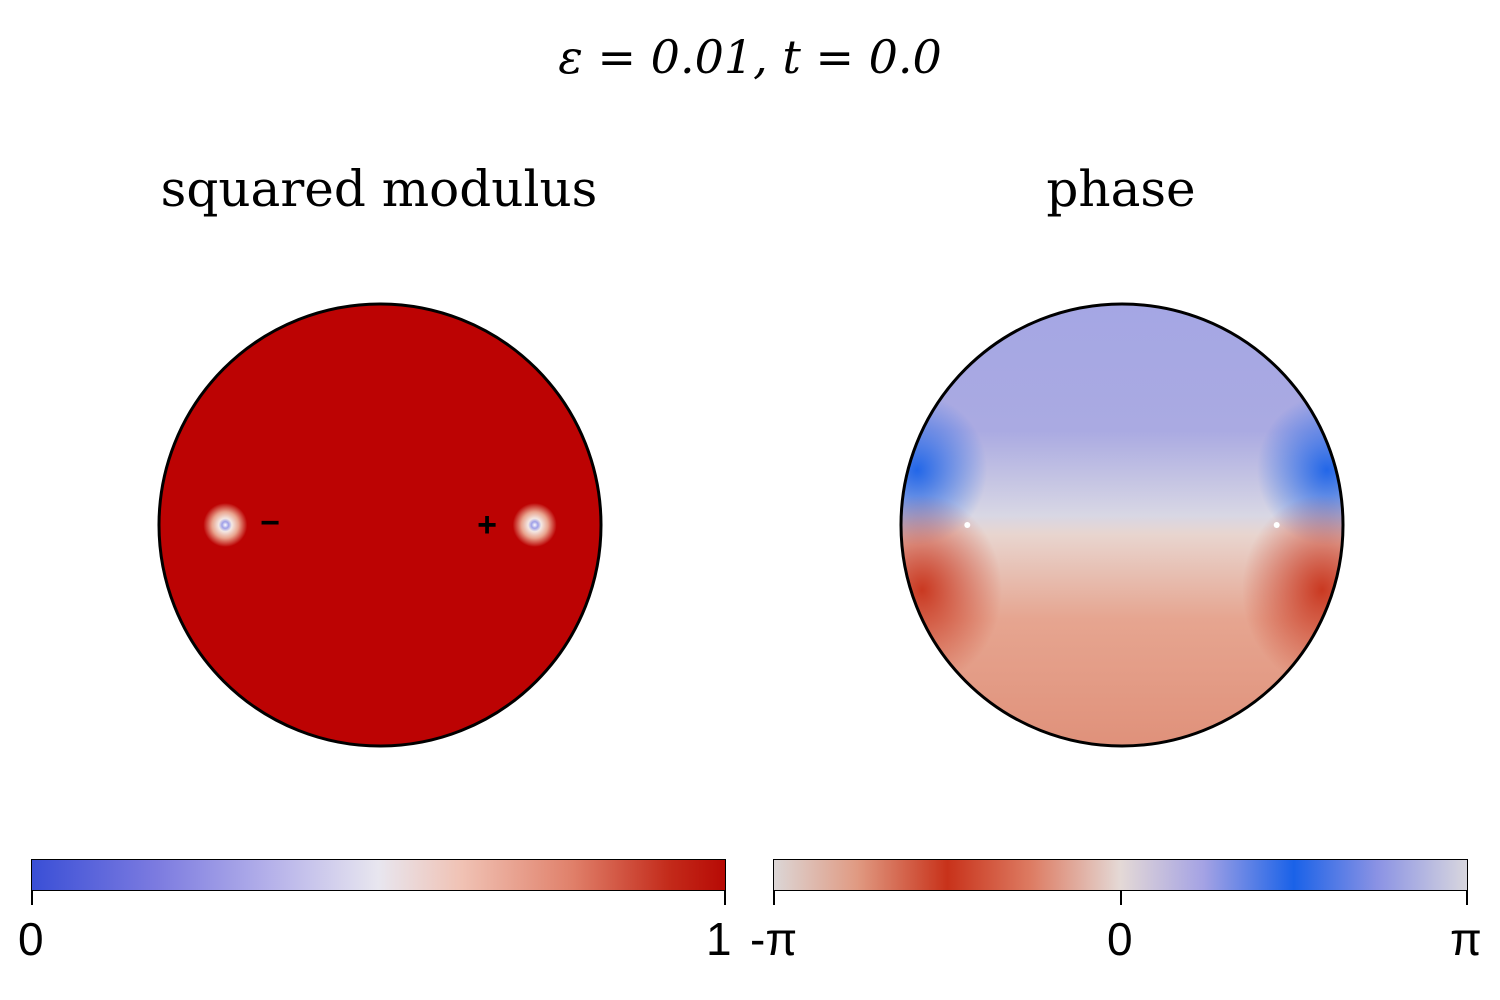  What do you see at coordinates (270, 523) in the screenshot?
I see `negative-vortex-marker: −` at bounding box center [270, 523].